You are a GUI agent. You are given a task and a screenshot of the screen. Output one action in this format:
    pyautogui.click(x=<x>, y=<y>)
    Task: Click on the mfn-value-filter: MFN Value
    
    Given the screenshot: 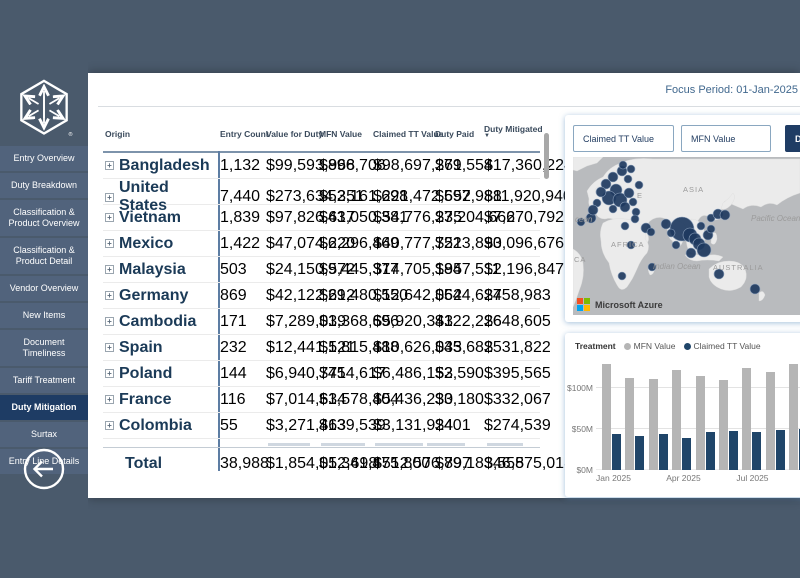 What is the action you would take?
    pyautogui.click(x=726, y=138)
    